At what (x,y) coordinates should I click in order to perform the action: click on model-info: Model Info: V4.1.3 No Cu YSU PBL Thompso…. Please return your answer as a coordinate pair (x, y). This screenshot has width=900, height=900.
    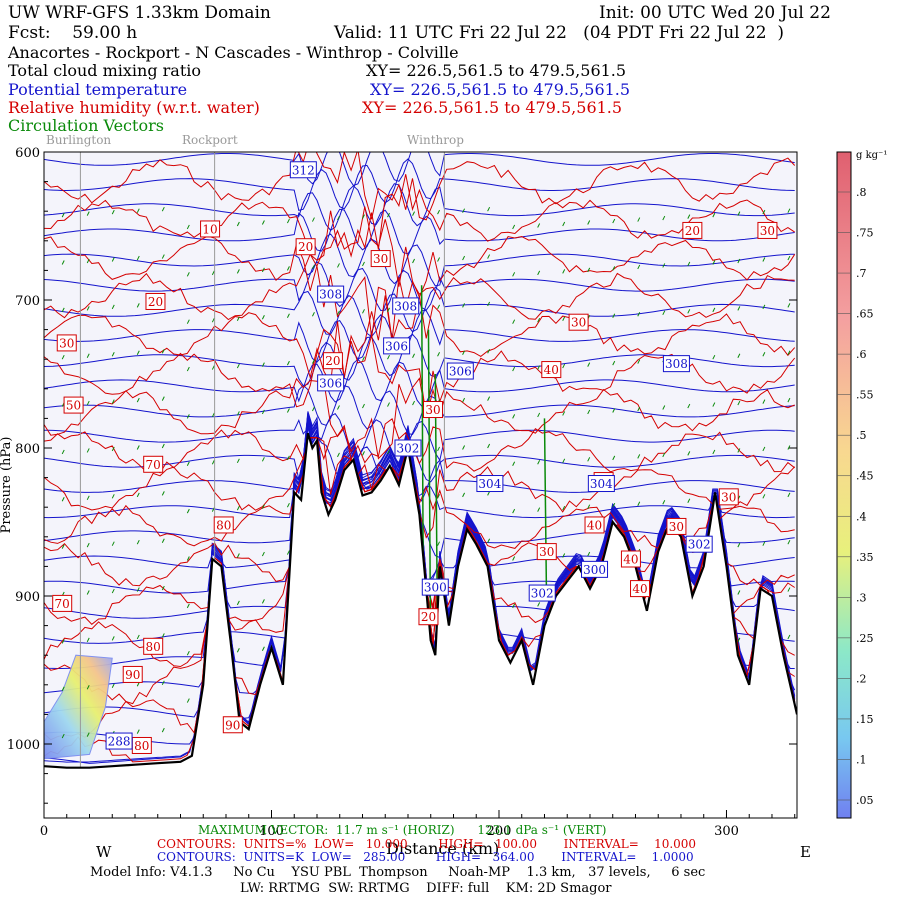
    Looking at the image, I should click on (398, 872).